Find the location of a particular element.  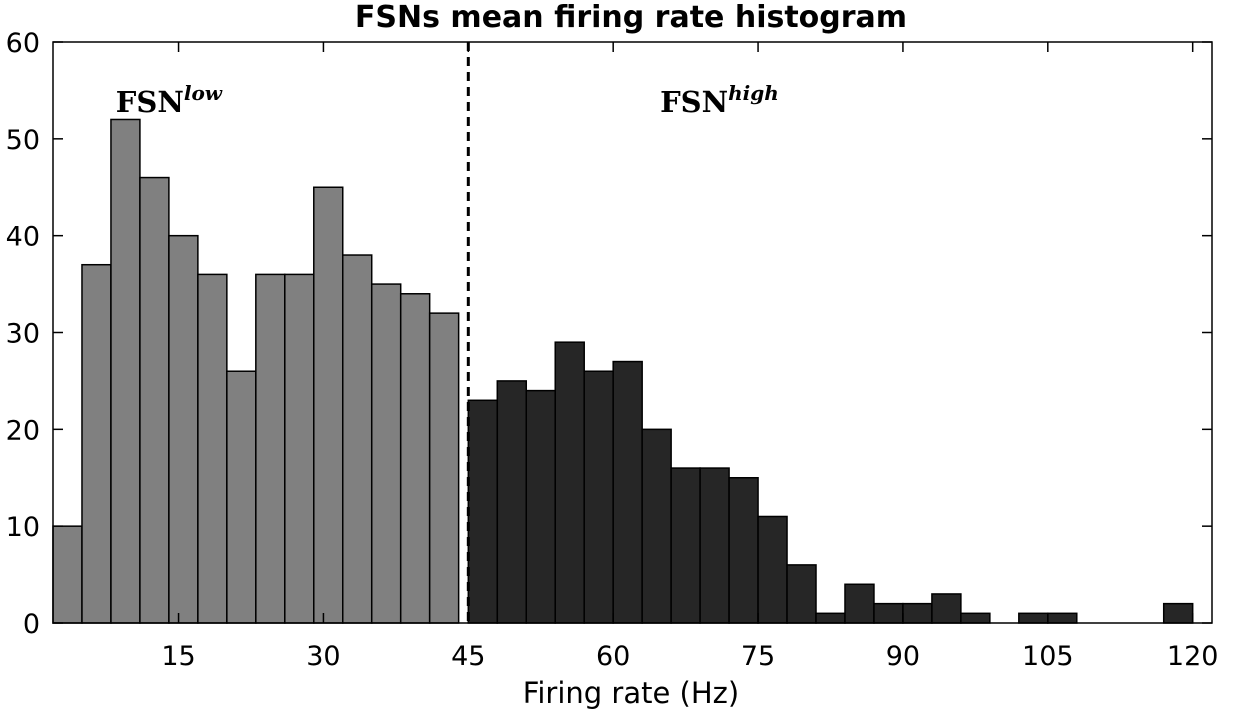

region-label: FSNlow is located at coordinates (169, 100).